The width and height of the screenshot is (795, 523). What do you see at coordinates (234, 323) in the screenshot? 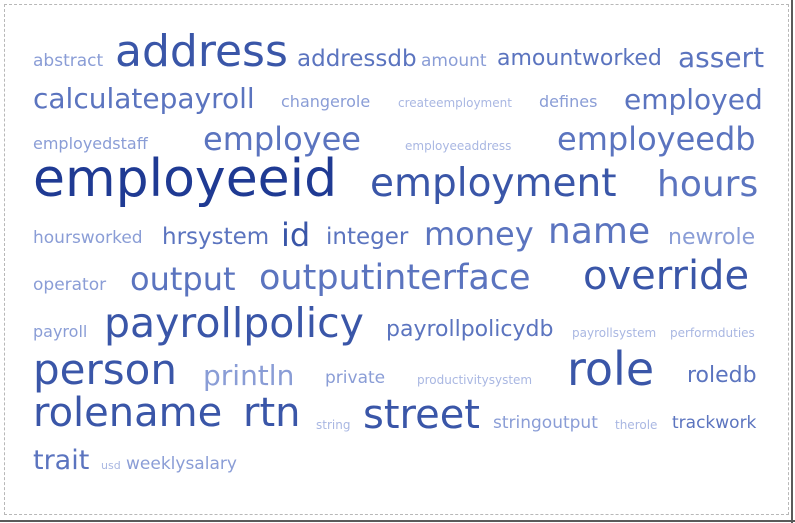
I see `cloud-word-payrollpolicy: payrollpolicy` at bounding box center [234, 323].